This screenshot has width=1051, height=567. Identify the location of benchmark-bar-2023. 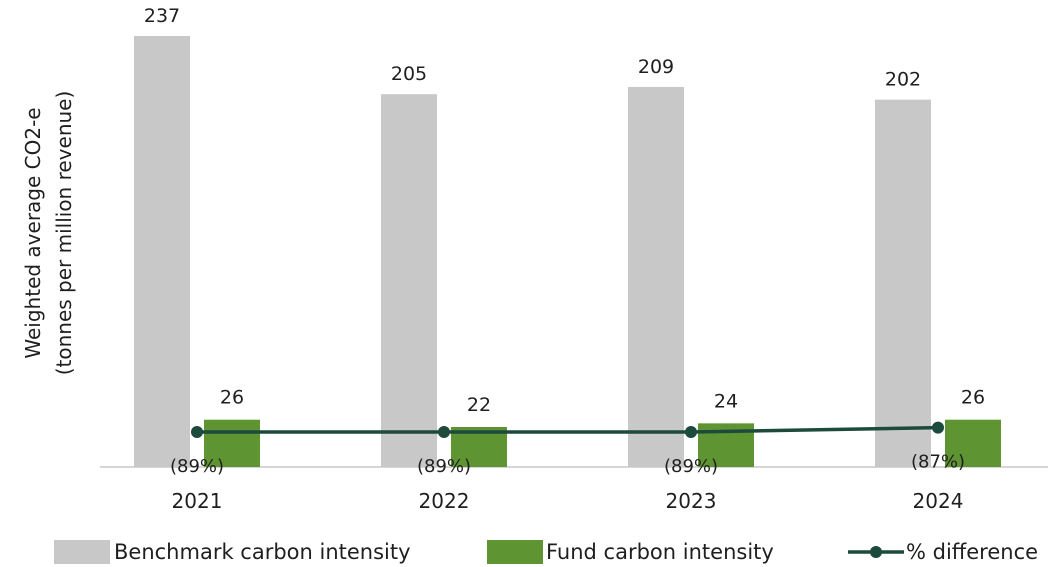
(656, 276).